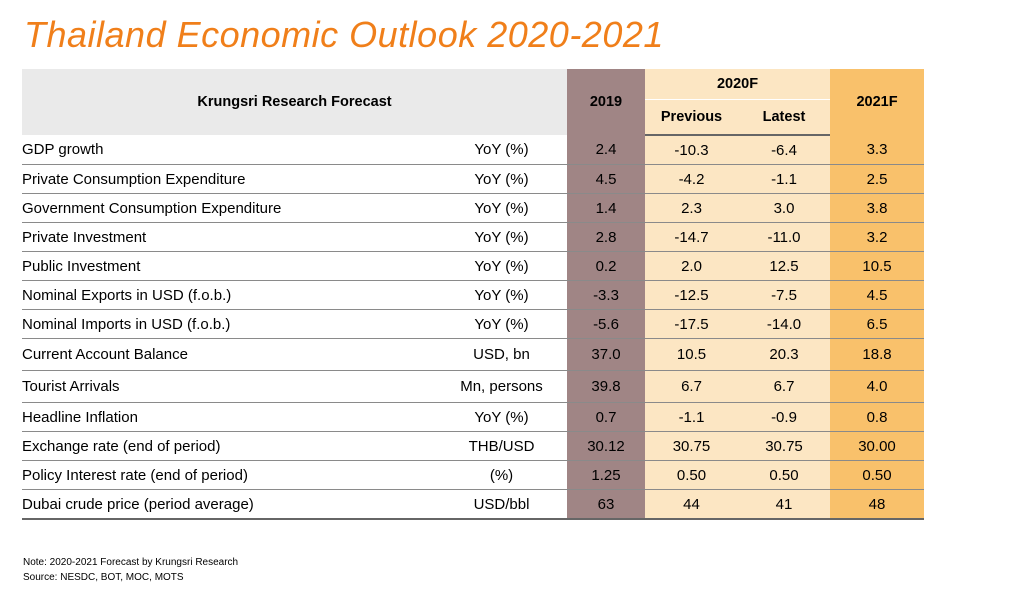 The height and width of the screenshot is (591, 1024). Describe the element at coordinates (606, 386) in the screenshot. I see `value-2019-cell: 39.8` at that location.